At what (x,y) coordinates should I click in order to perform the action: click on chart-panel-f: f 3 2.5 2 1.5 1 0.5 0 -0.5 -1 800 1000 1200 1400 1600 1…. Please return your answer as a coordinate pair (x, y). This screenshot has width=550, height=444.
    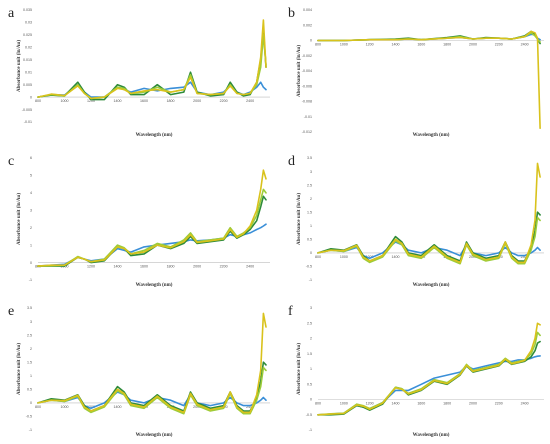
    Looking at the image, I should click on (416, 371).